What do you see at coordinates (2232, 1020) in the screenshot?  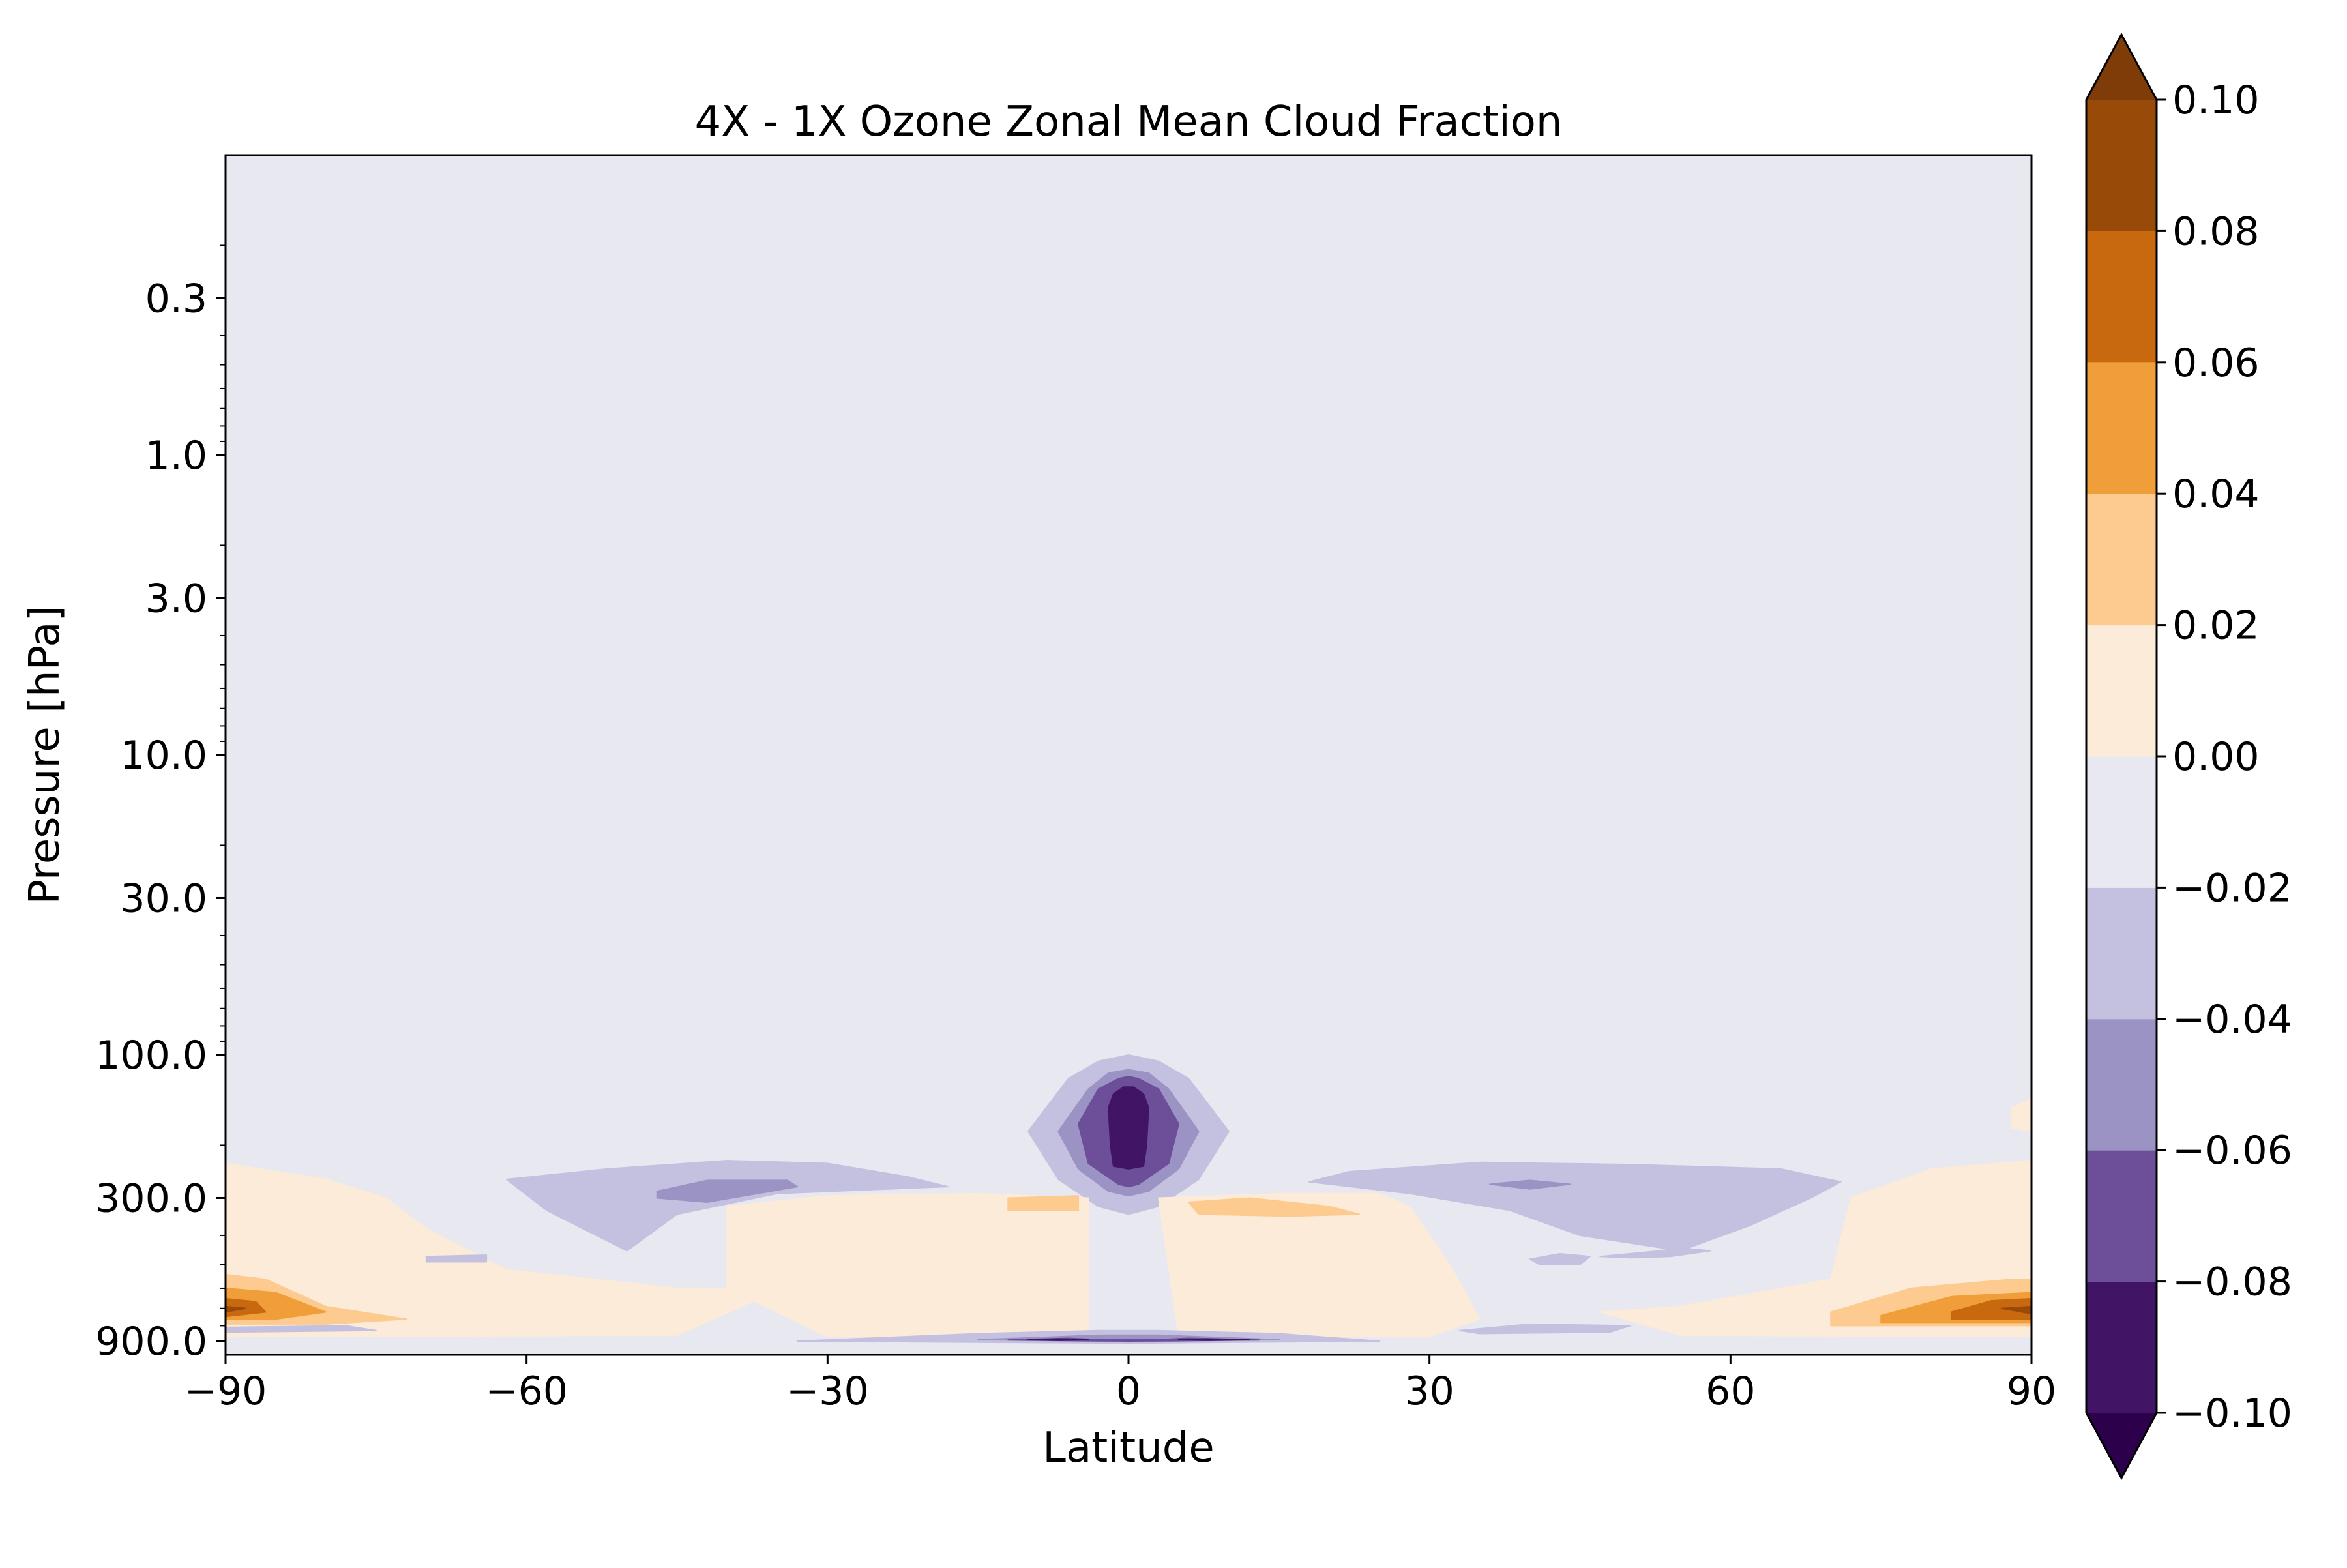 I see `colorbar-tick-label: −0.04` at bounding box center [2232, 1020].